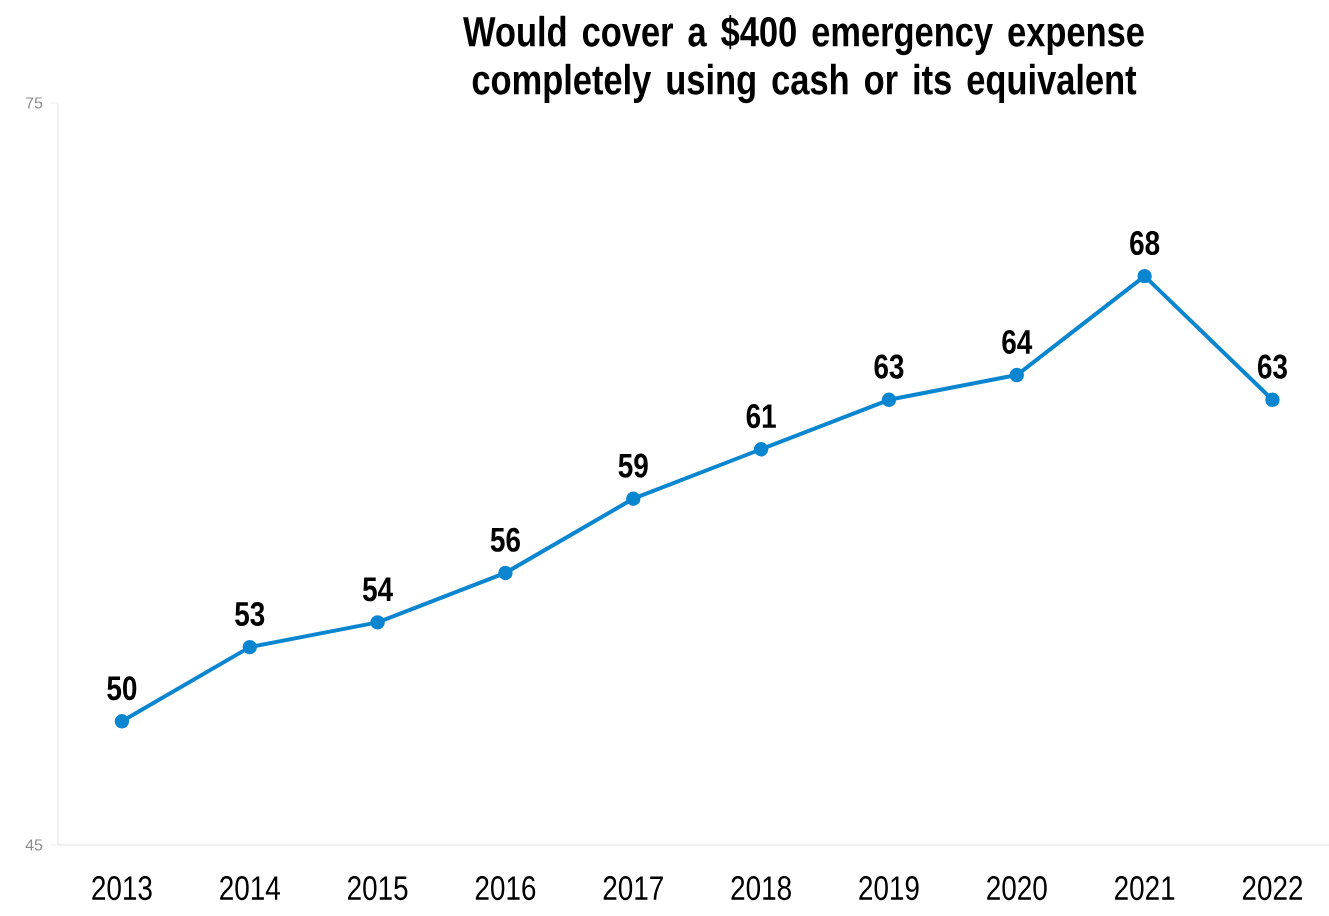  What do you see at coordinates (1017, 342) in the screenshot?
I see `data-label: 64` at bounding box center [1017, 342].